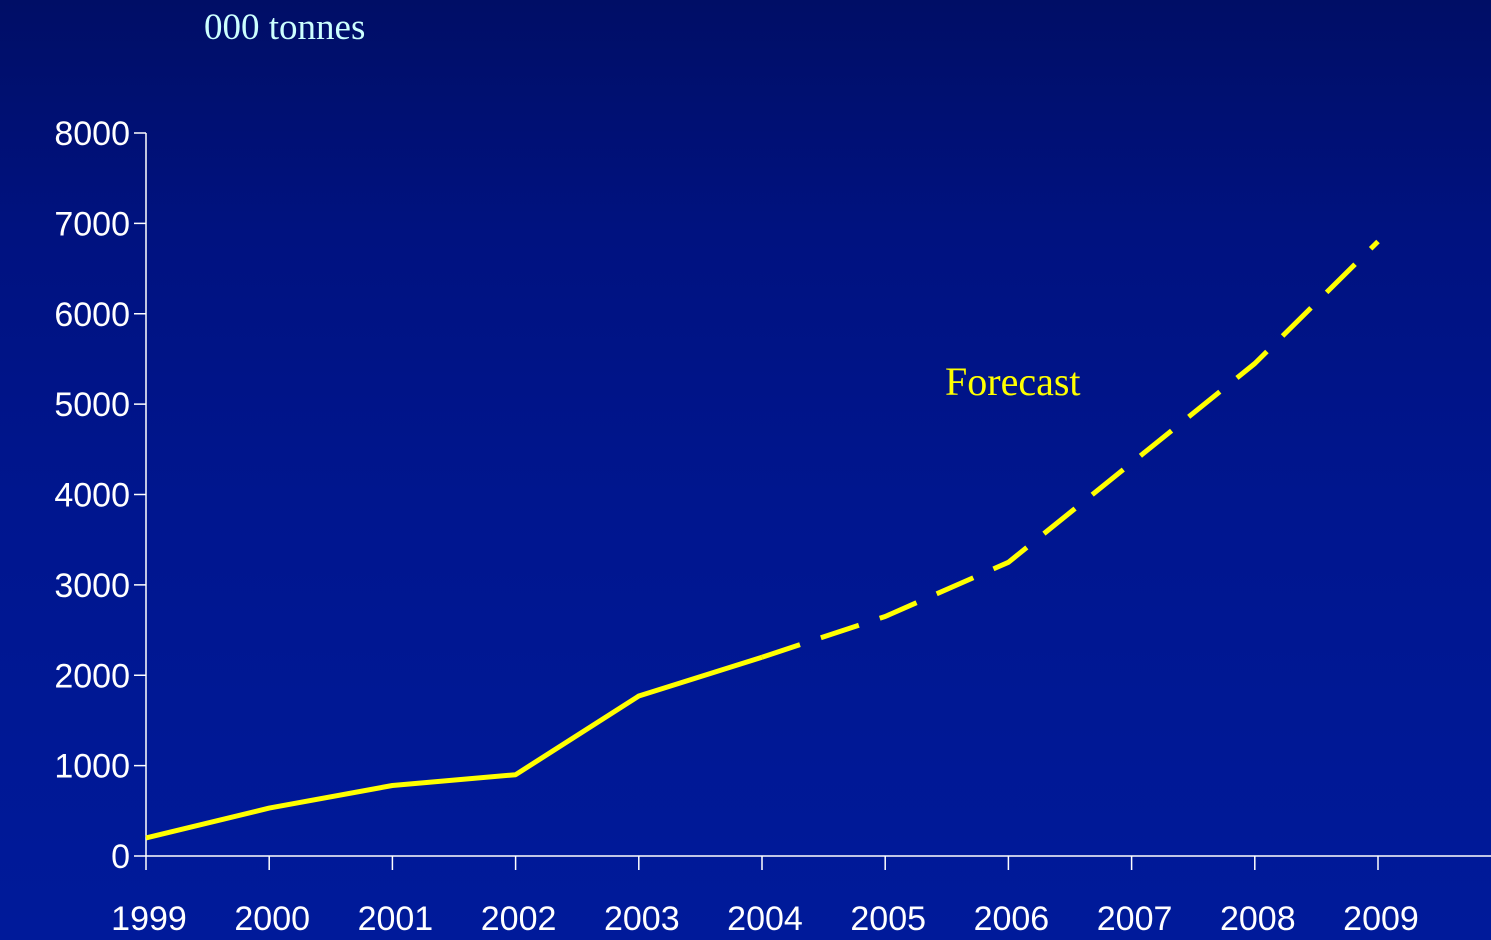 This screenshot has height=940, width=1491. I want to click on y-tick-label: 6000, so click(92, 315).